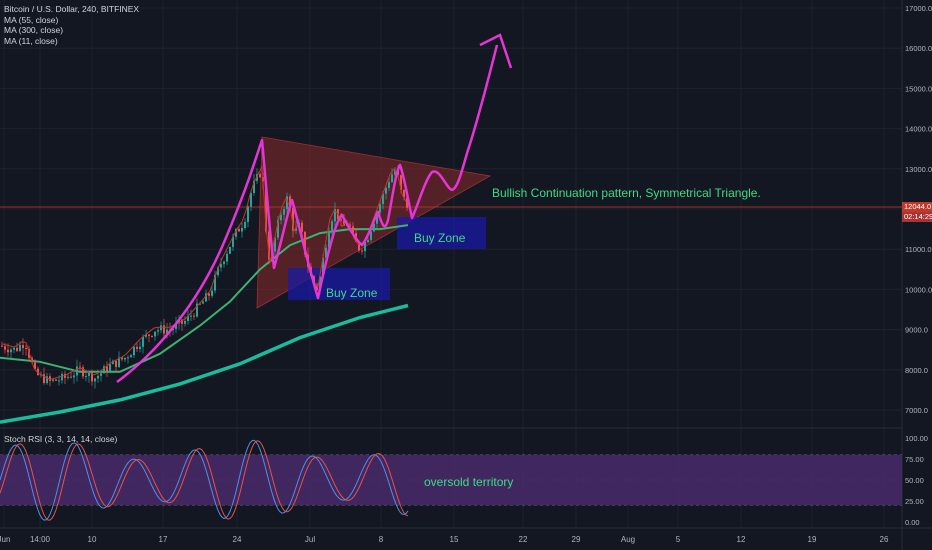 The width and height of the screenshot is (932, 550). Describe the element at coordinates (918, 88) in the screenshot. I see `price-tick-label: 15000.0` at that location.